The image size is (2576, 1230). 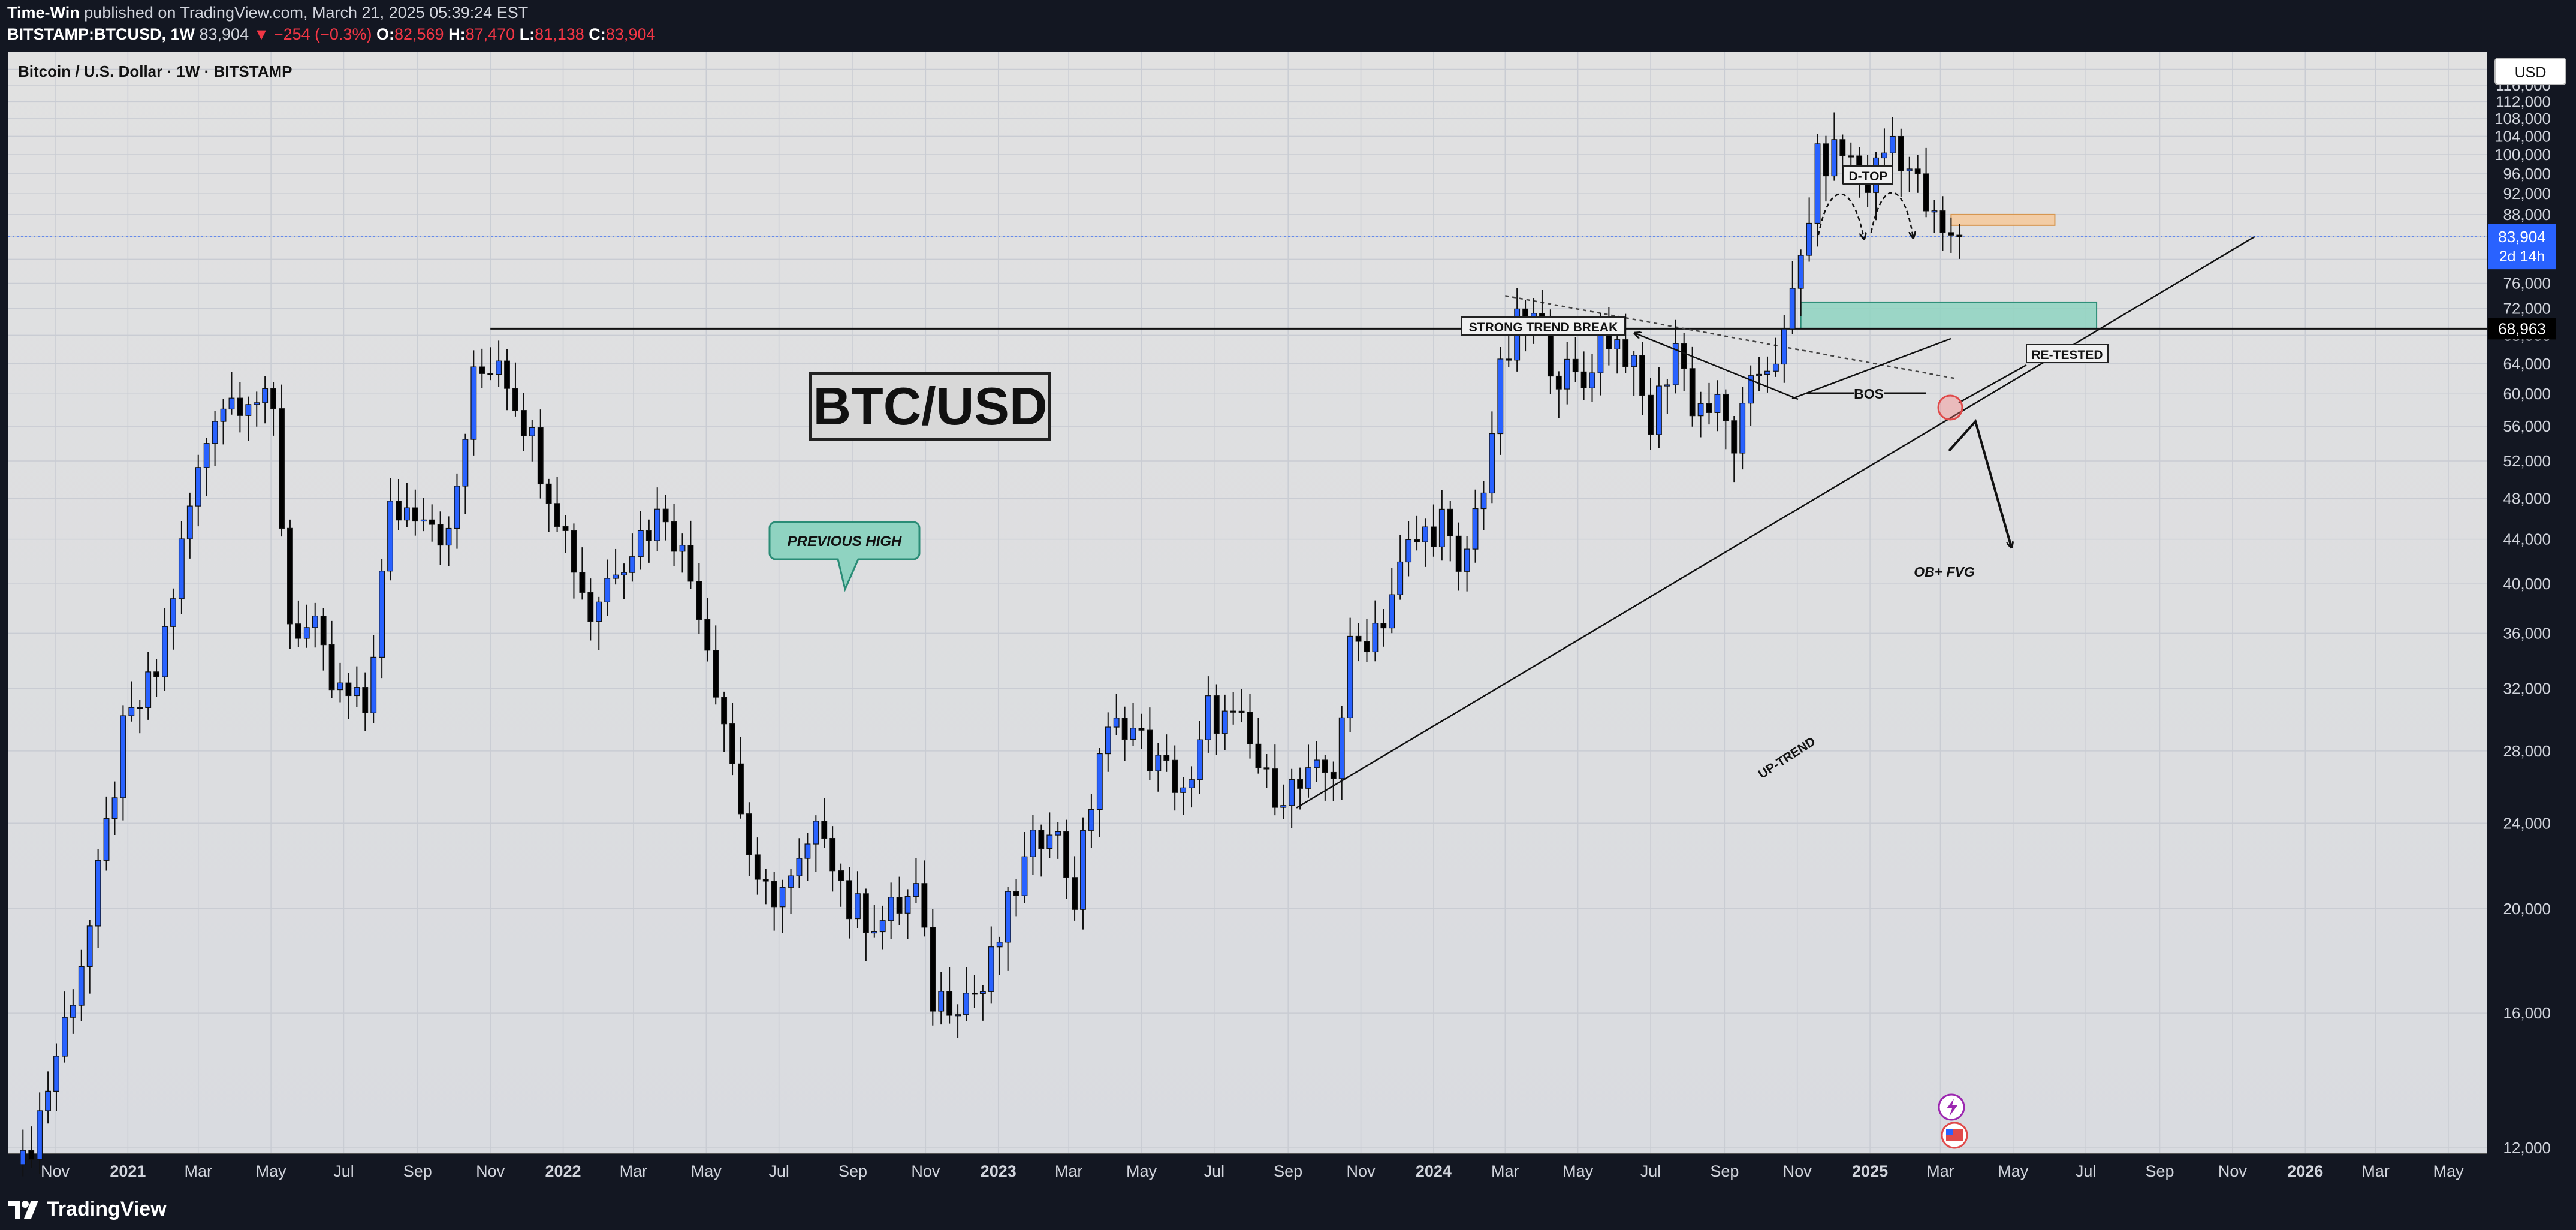 What do you see at coordinates (43, 13) in the screenshot?
I see `author-name: Time-Win` at bounding box center [43, 13].